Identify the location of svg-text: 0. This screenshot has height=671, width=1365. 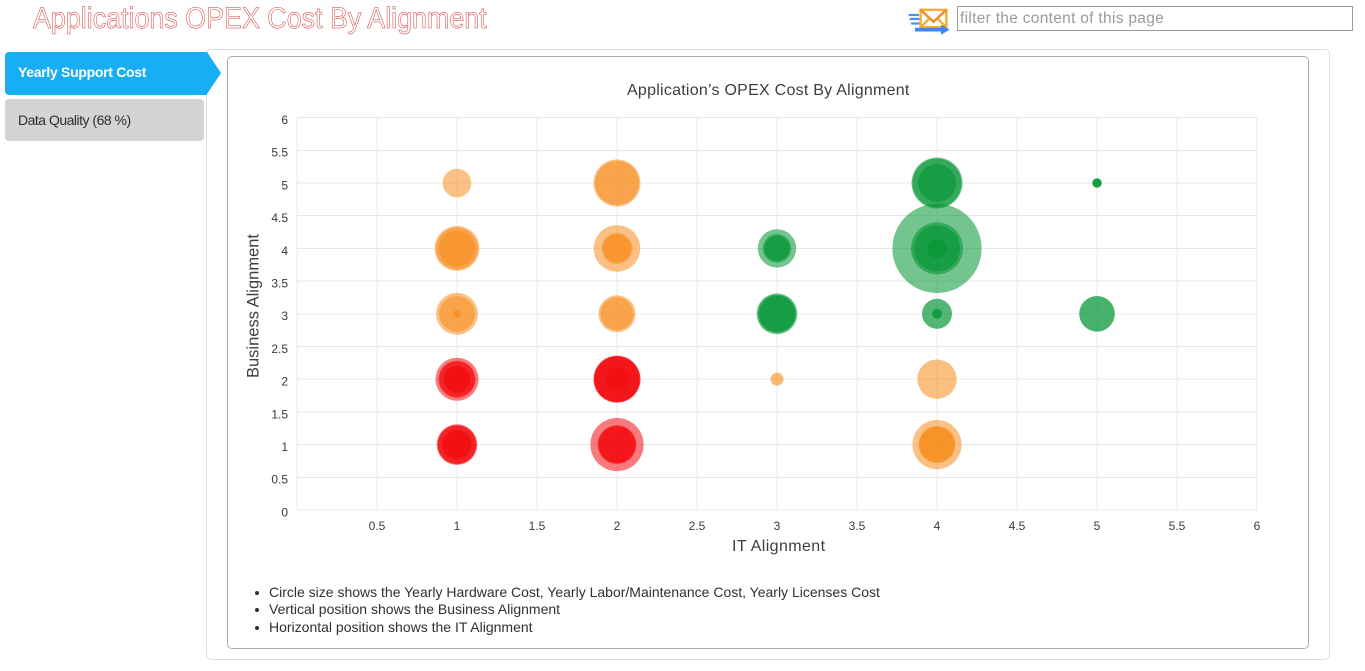
(284, 512).